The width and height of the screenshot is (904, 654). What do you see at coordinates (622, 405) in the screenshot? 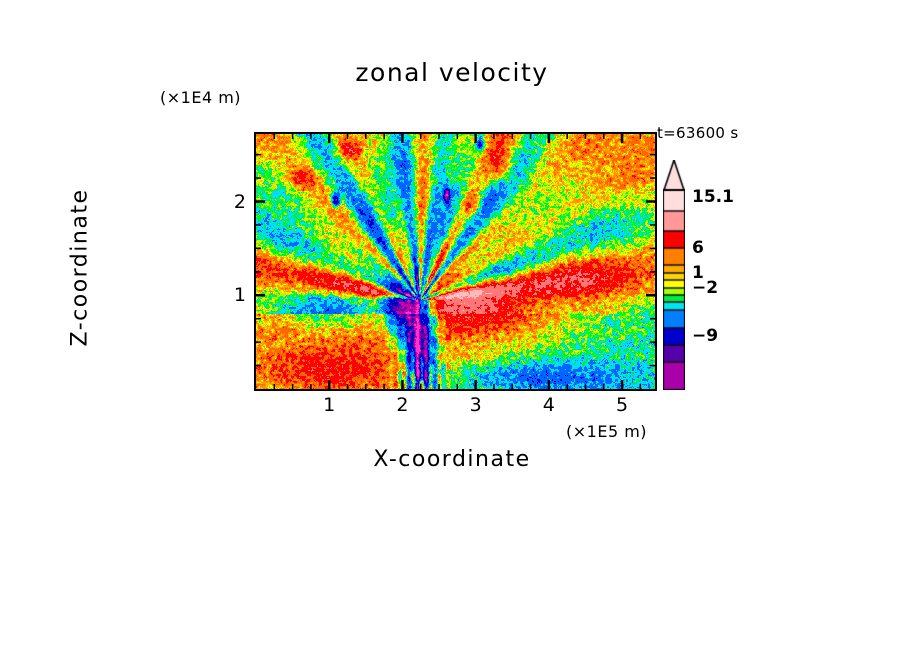
I see `x-tick-label: 5` at bounding box center [622, 405].